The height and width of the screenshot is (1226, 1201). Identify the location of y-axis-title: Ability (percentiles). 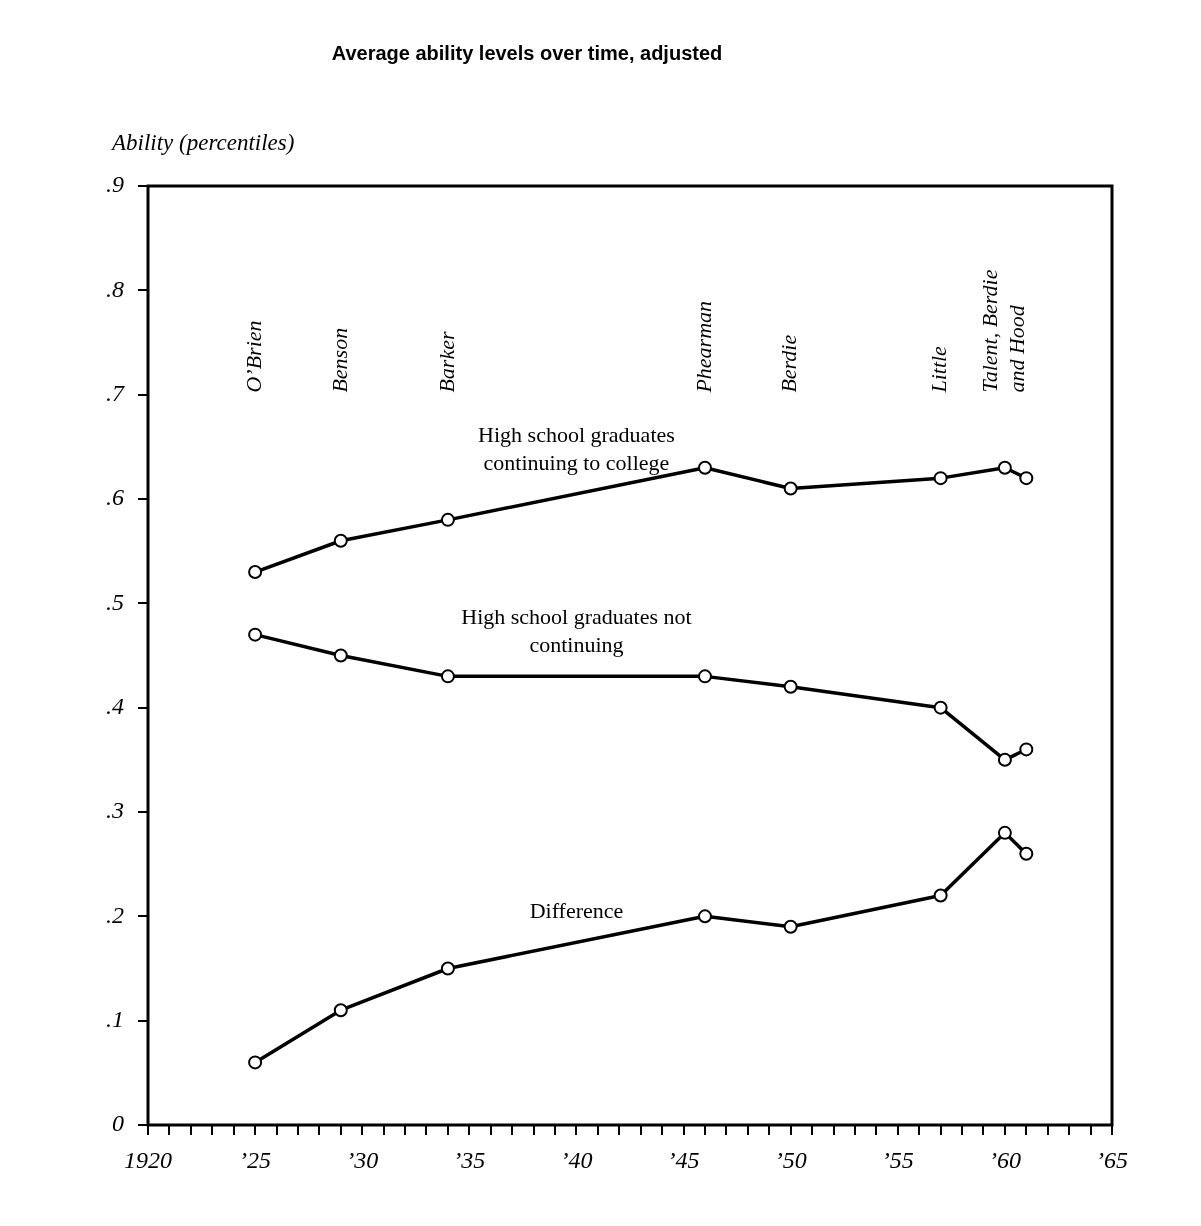
(203, 143).